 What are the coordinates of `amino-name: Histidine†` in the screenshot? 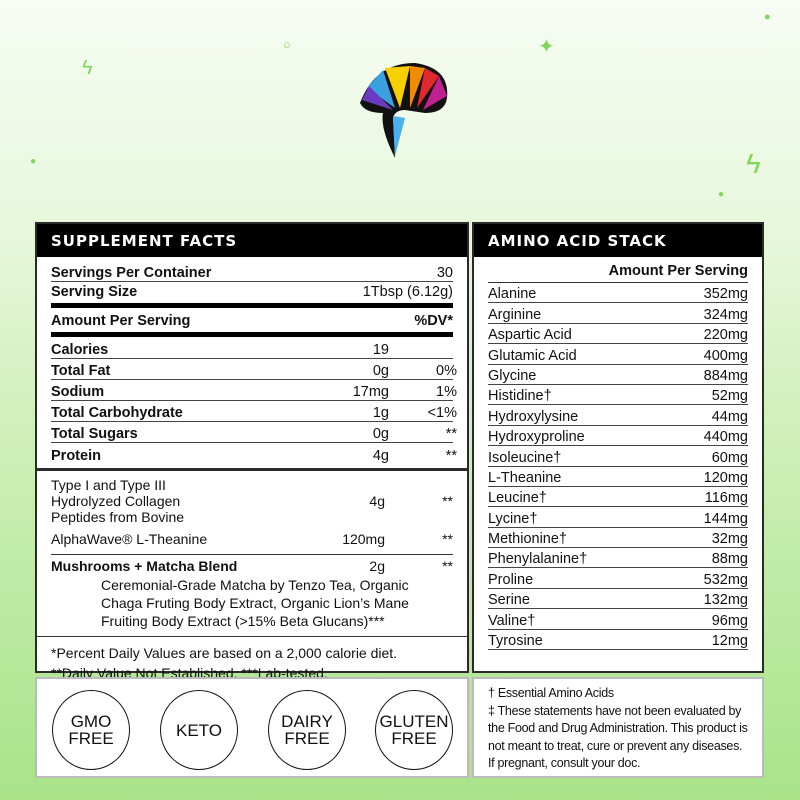 It's located at (520, 396).